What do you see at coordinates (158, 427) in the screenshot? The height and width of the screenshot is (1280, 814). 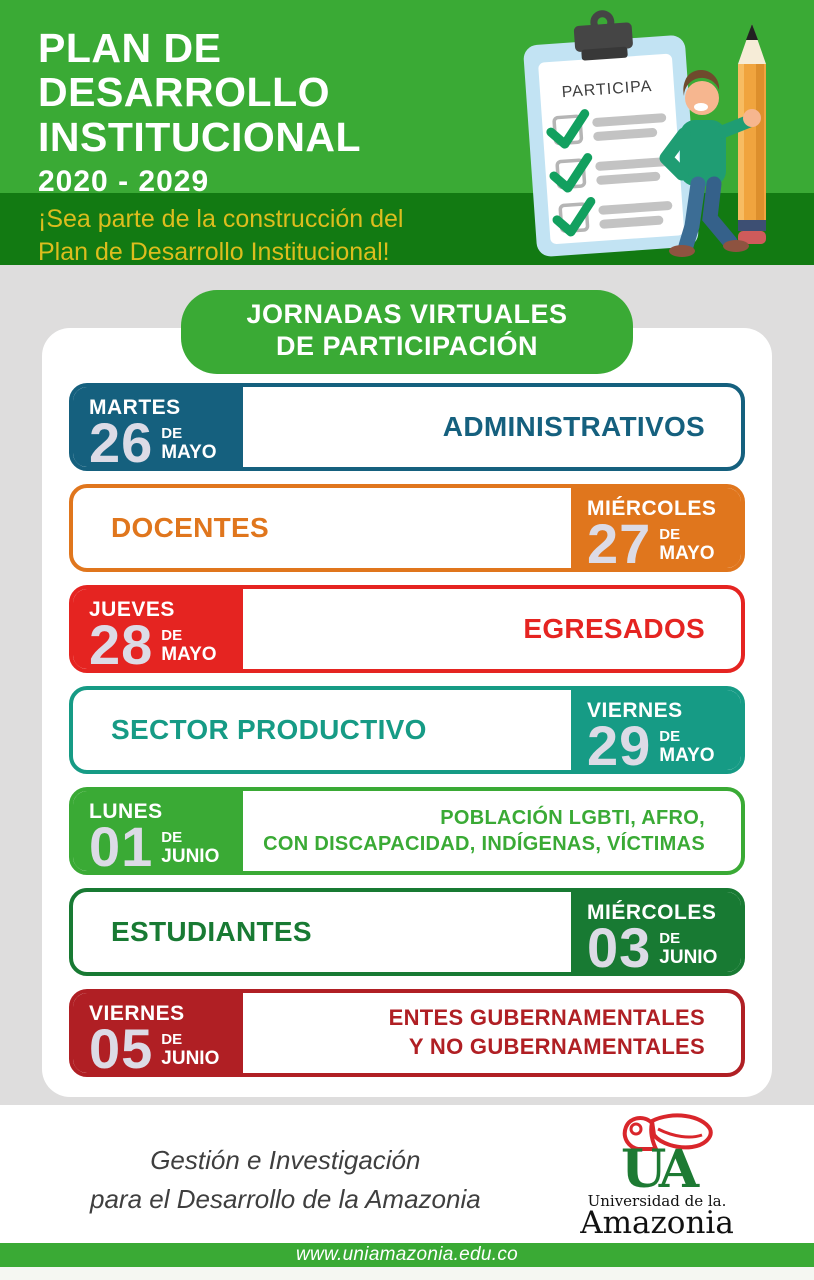 I see `date-box: MARTES 26 DE MAYO` at bounding box center [158, 427].